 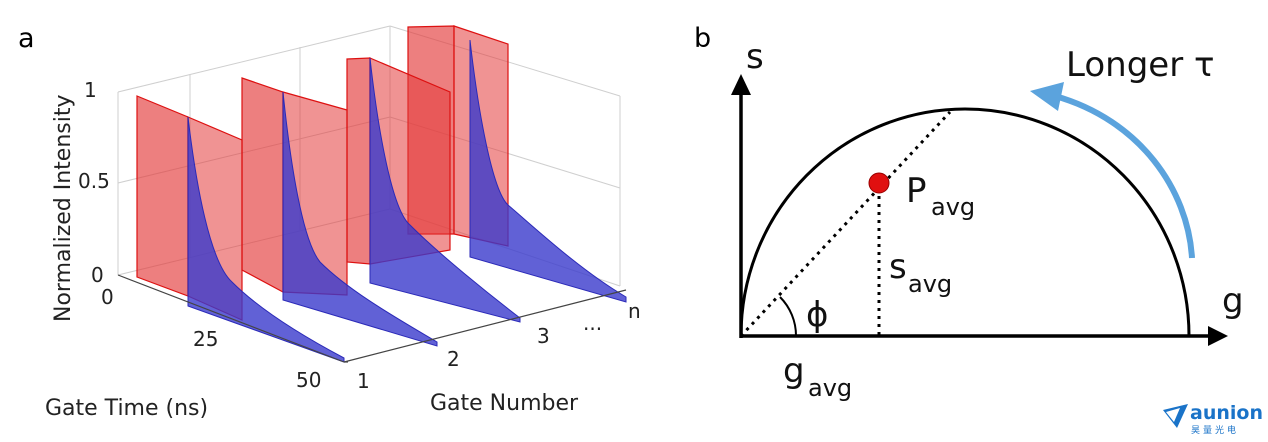 I want to click on gate-tick: 1, so click(x=363, y=381).